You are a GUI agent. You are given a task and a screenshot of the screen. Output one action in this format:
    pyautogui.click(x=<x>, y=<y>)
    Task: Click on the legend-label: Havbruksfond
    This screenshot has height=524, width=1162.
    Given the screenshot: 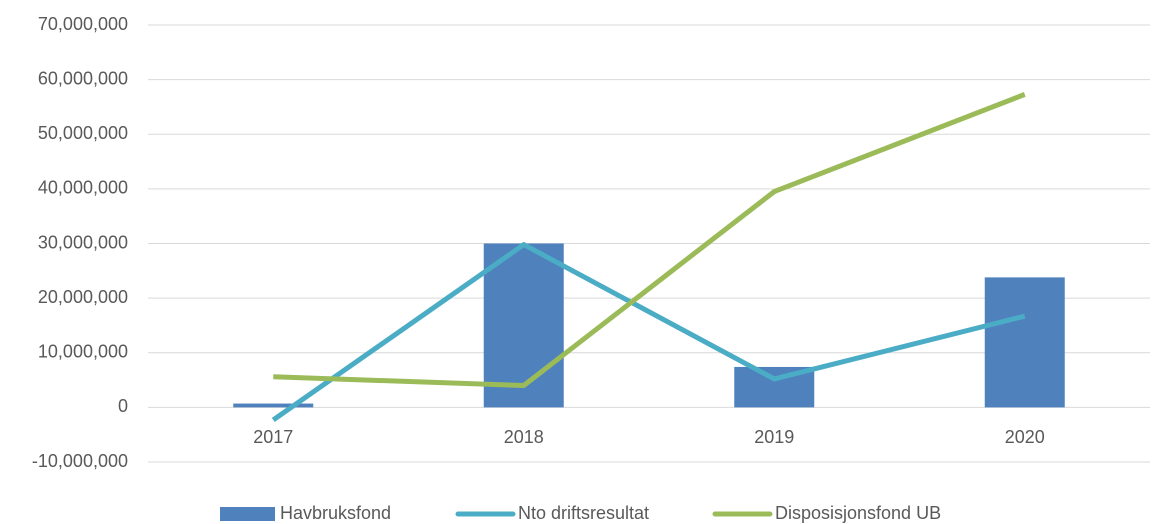 What is the action you would take?
    pyautogui.click(x=335, y=513)
    